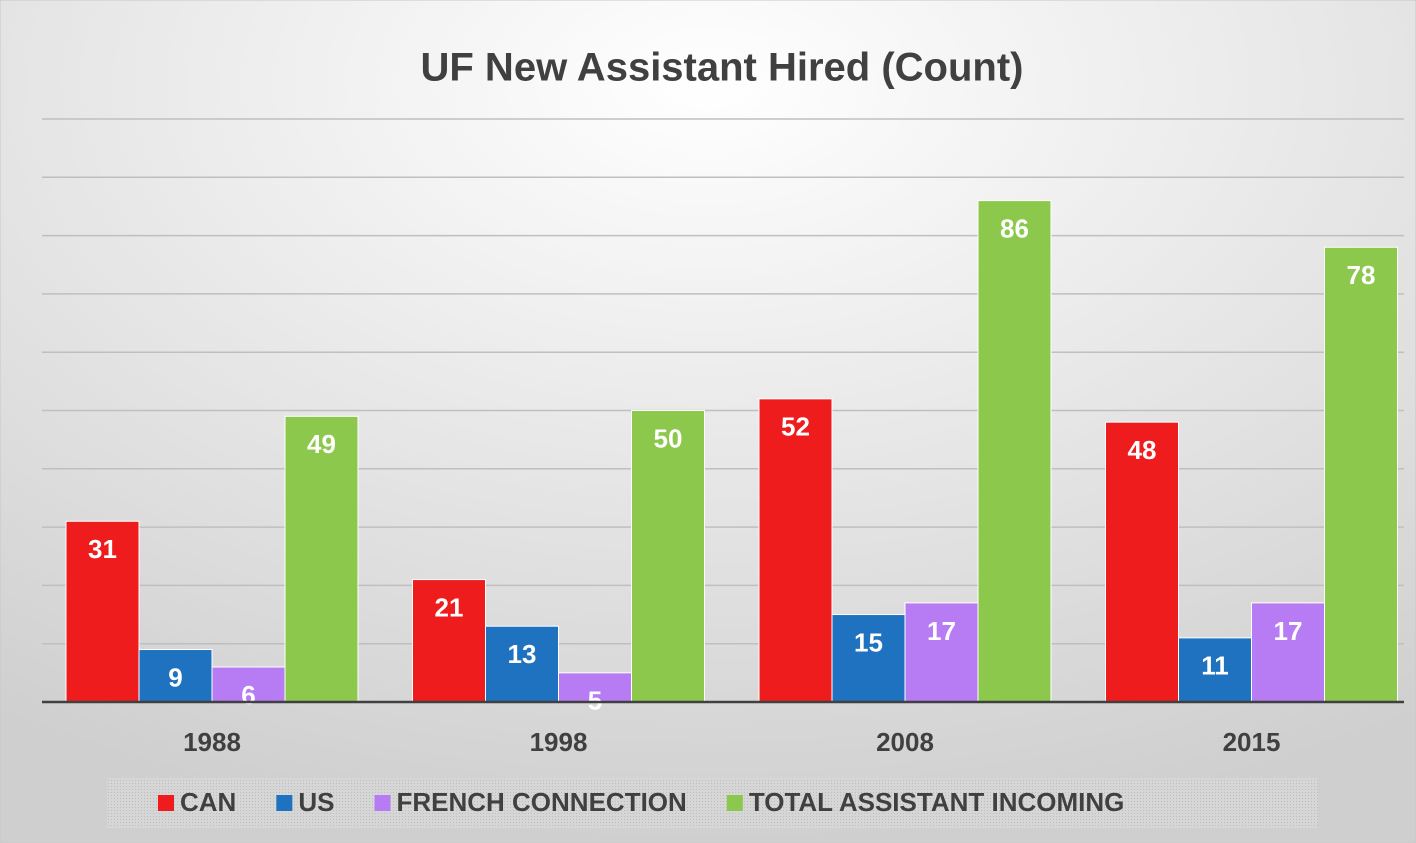 The width and height of the screenshot is (1416, 843). Describe the element at coordinates (668, 438) in the screenshot. I see `data-label: 50` at that location.